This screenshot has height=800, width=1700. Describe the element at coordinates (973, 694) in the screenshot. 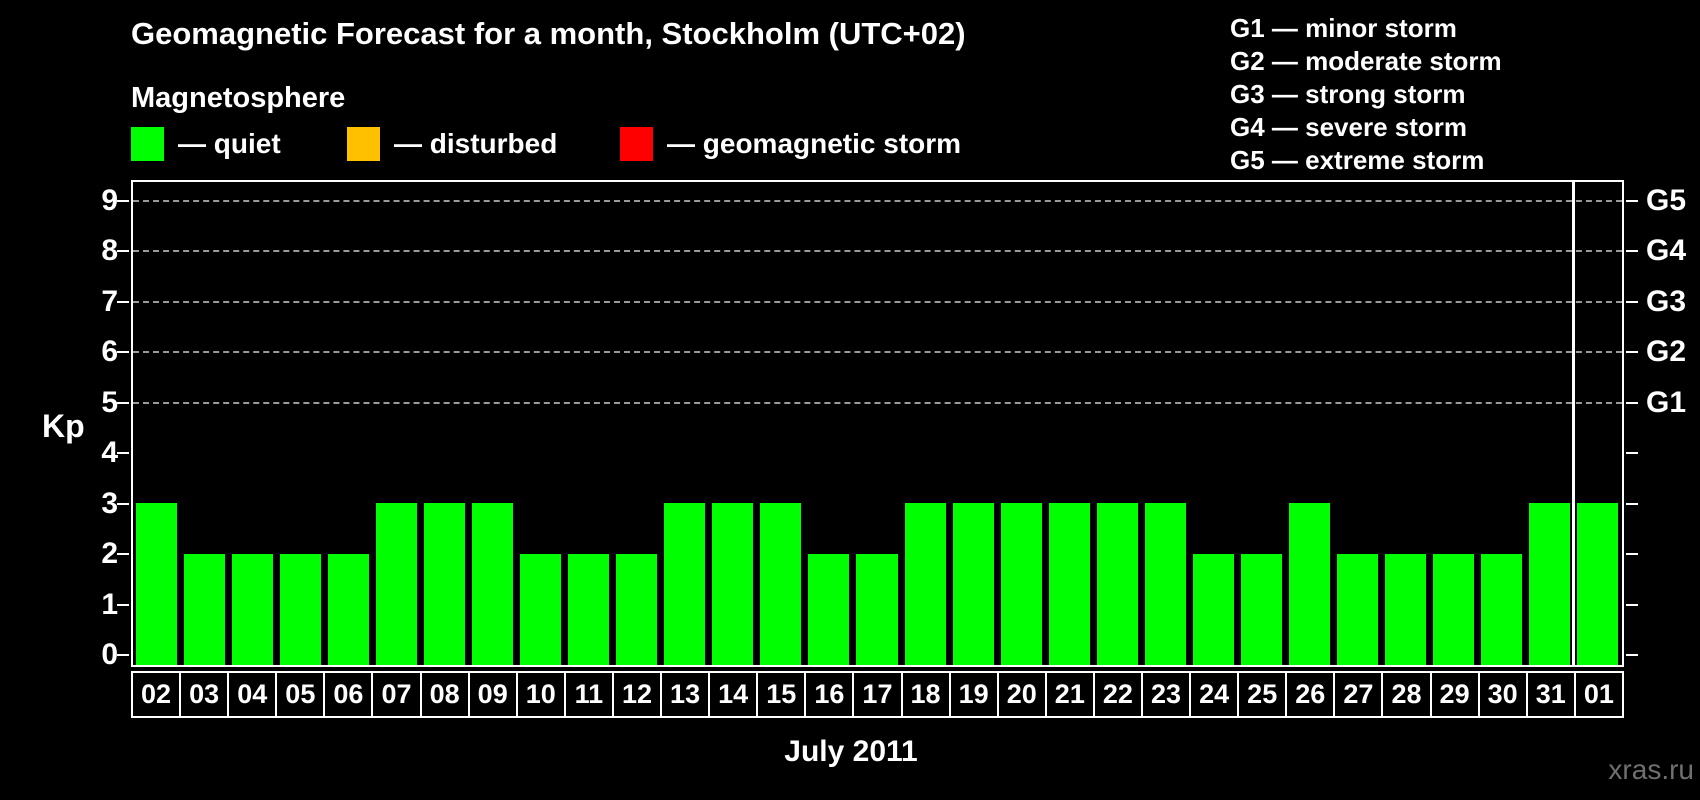

I see `day-cell-19: 19` at that location.